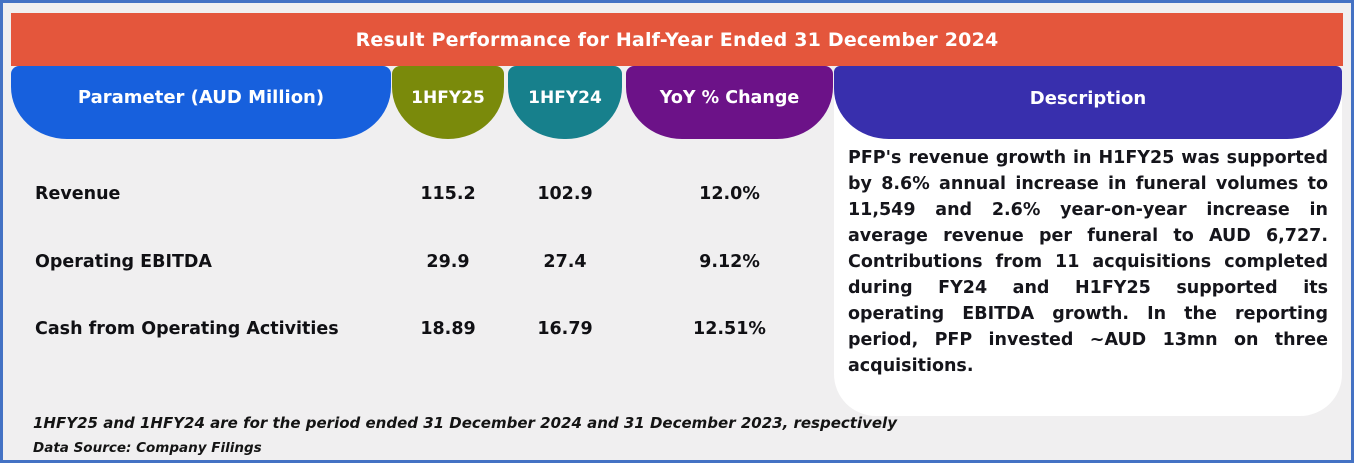  I want to click on row-label-operating-ebitda: Operating EBITDA, so click(123, 262).